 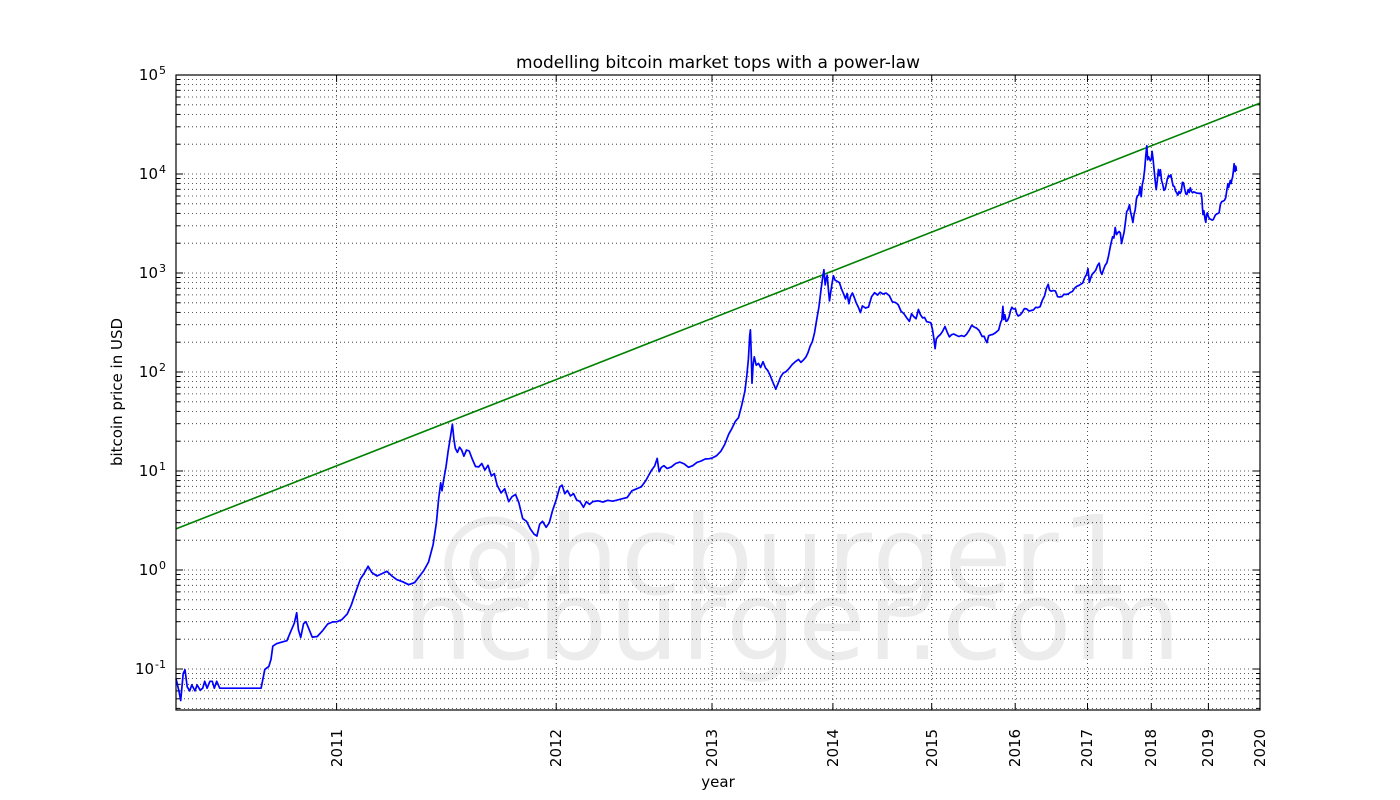 I want to click on y-tick-label: 105, so click(x=152, y=74).